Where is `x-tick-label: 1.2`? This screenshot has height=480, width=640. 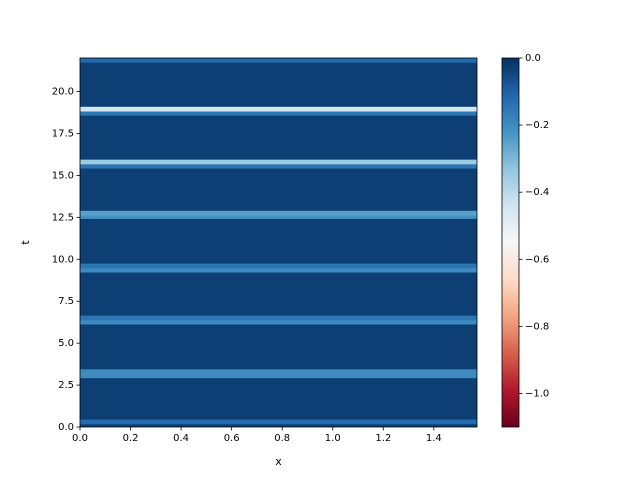 x-tick-label: 1.2 is located at coordinates (383, 438).